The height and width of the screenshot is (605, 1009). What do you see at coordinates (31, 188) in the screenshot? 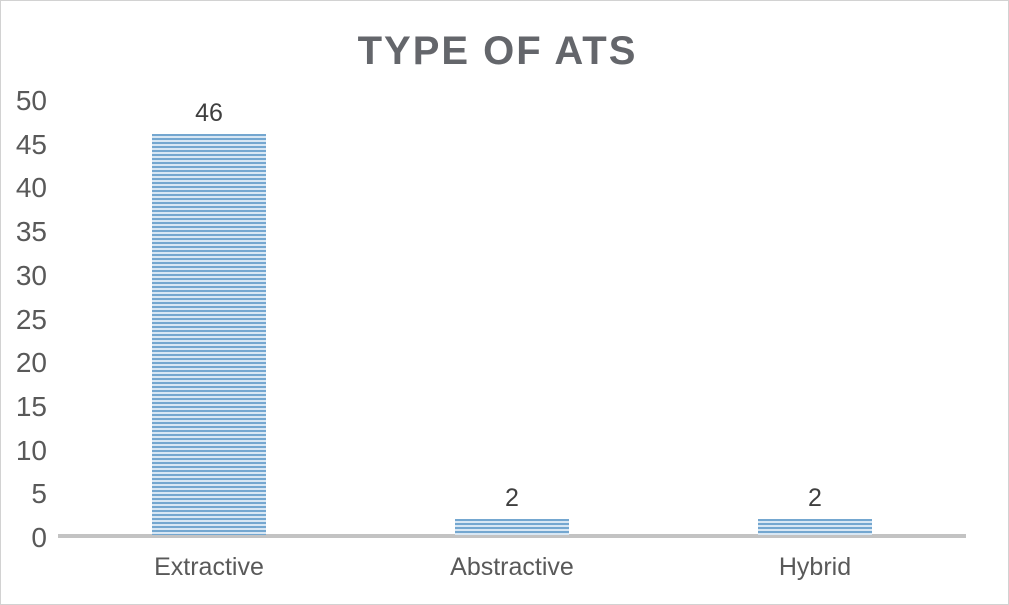
I see `y-axis-tick-label: 40` at bounding box center [31, 188].